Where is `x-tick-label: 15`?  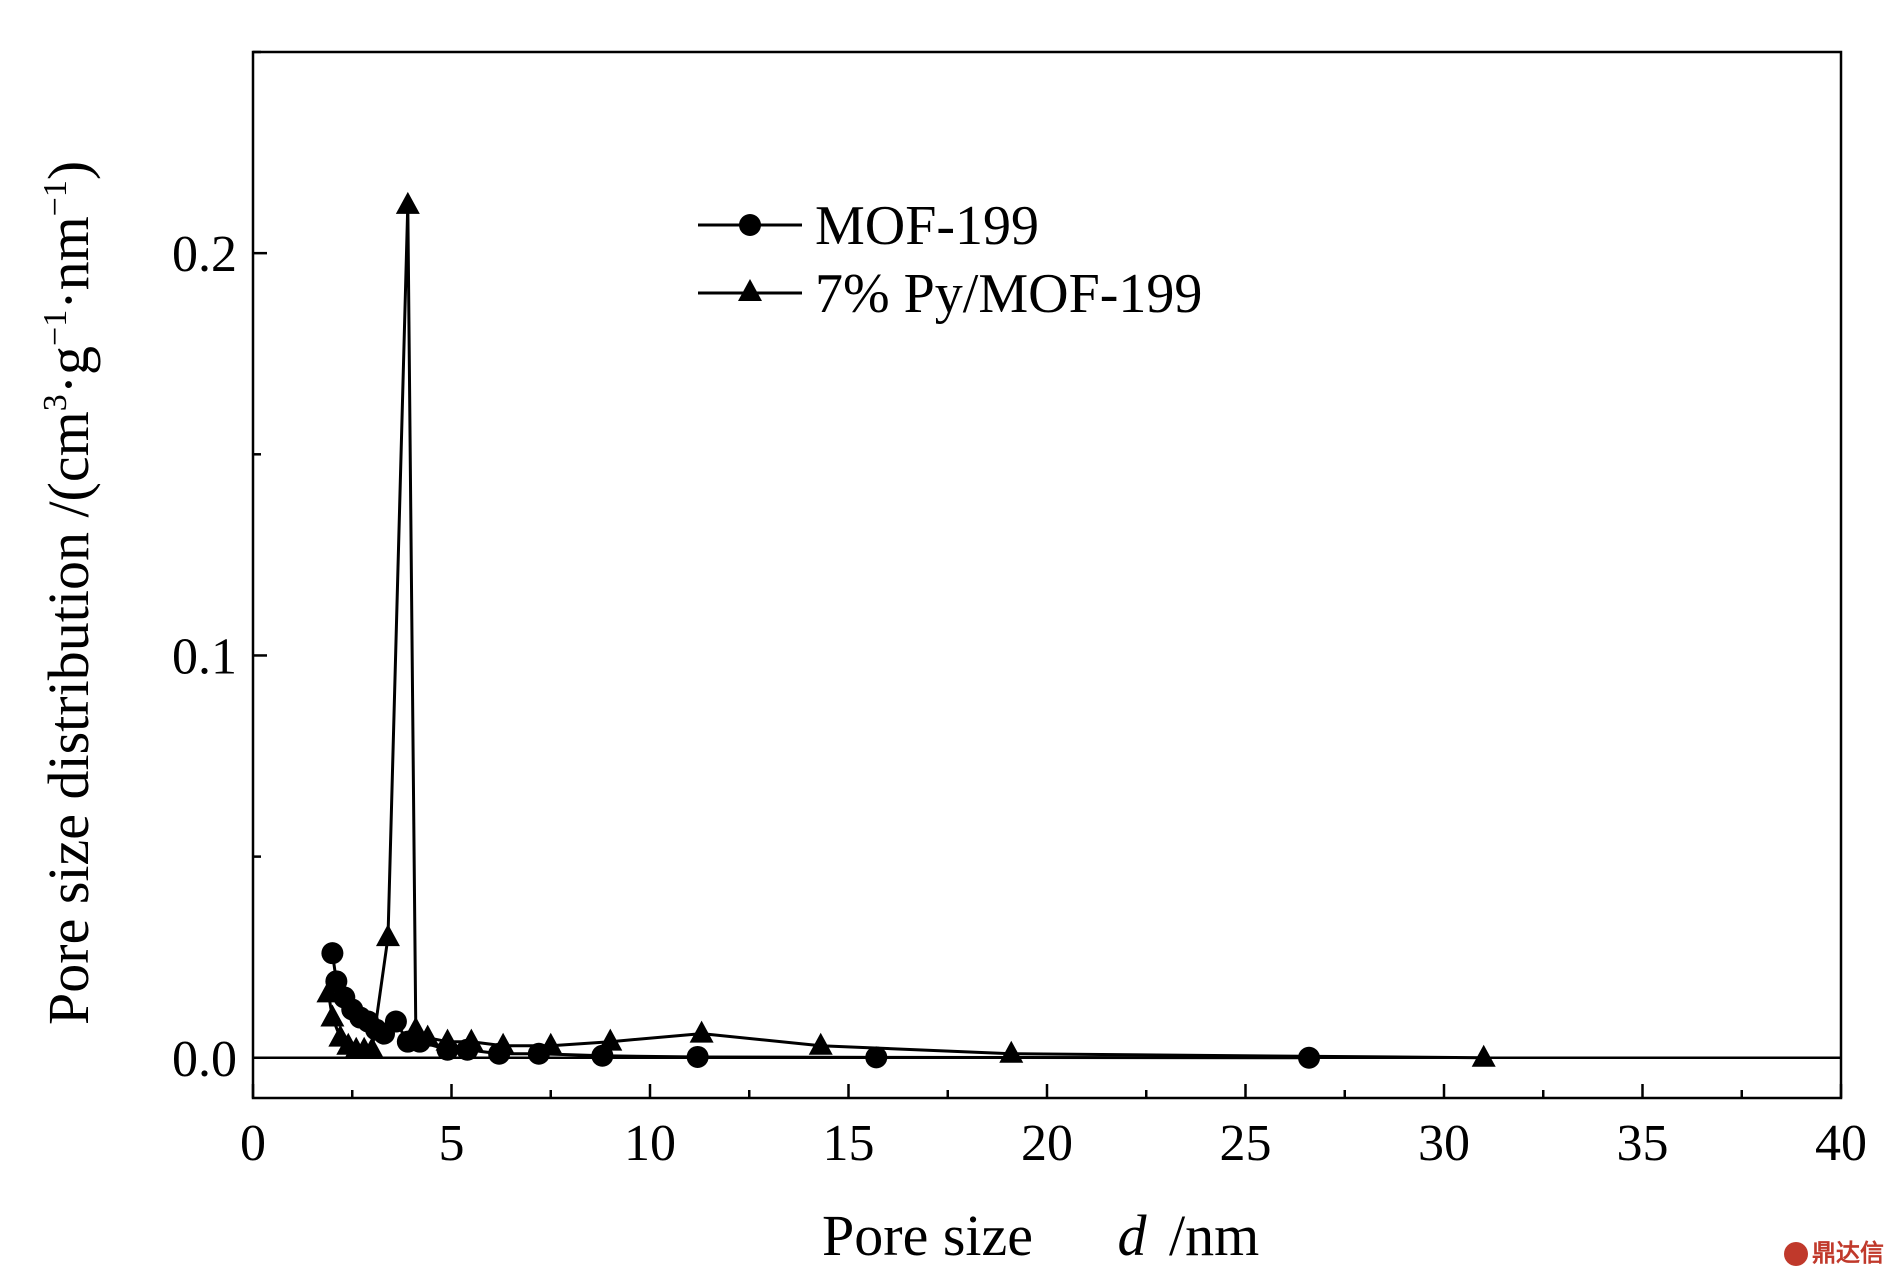 x-tick-label: 15 is located at coordinates (849, 1143).